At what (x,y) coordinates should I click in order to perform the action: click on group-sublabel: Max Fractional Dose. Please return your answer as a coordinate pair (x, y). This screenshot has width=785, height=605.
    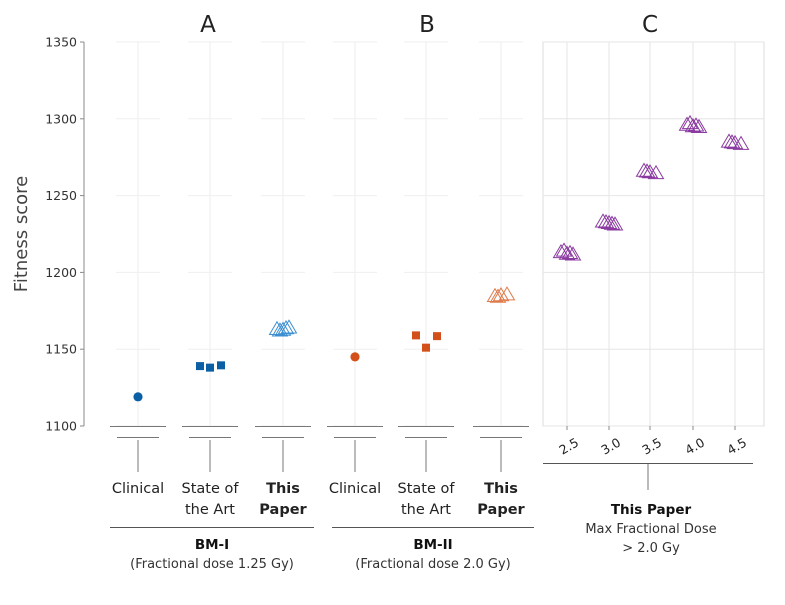
    Looking at the image, I should click on (650, 529).